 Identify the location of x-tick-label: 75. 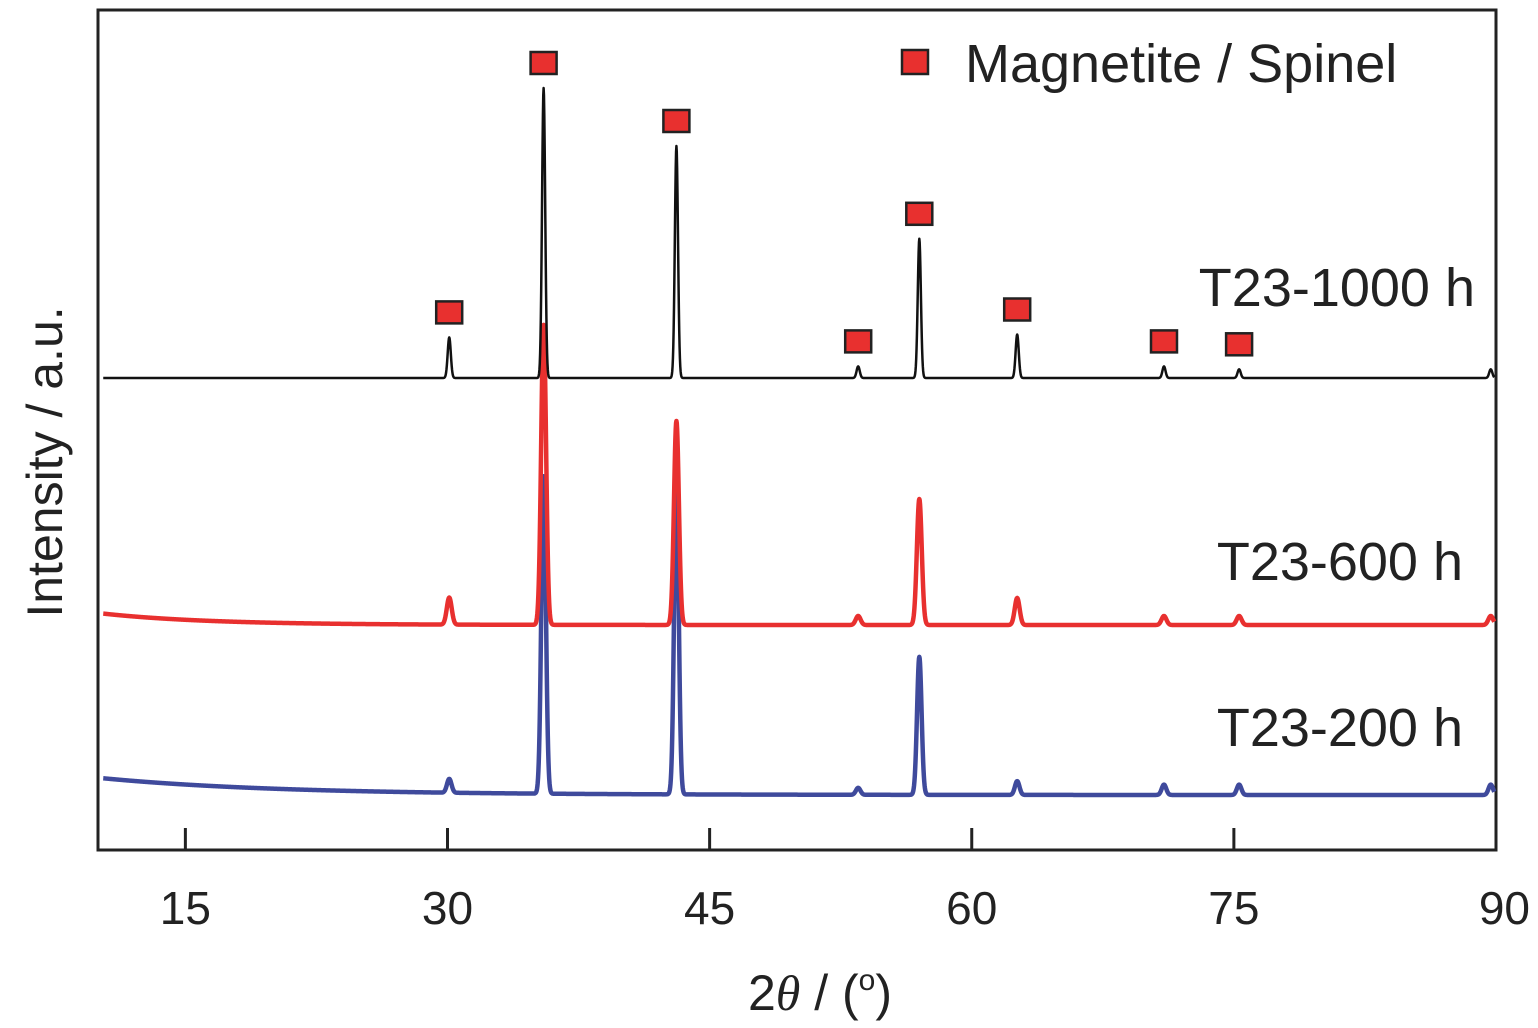
(1233, 908).